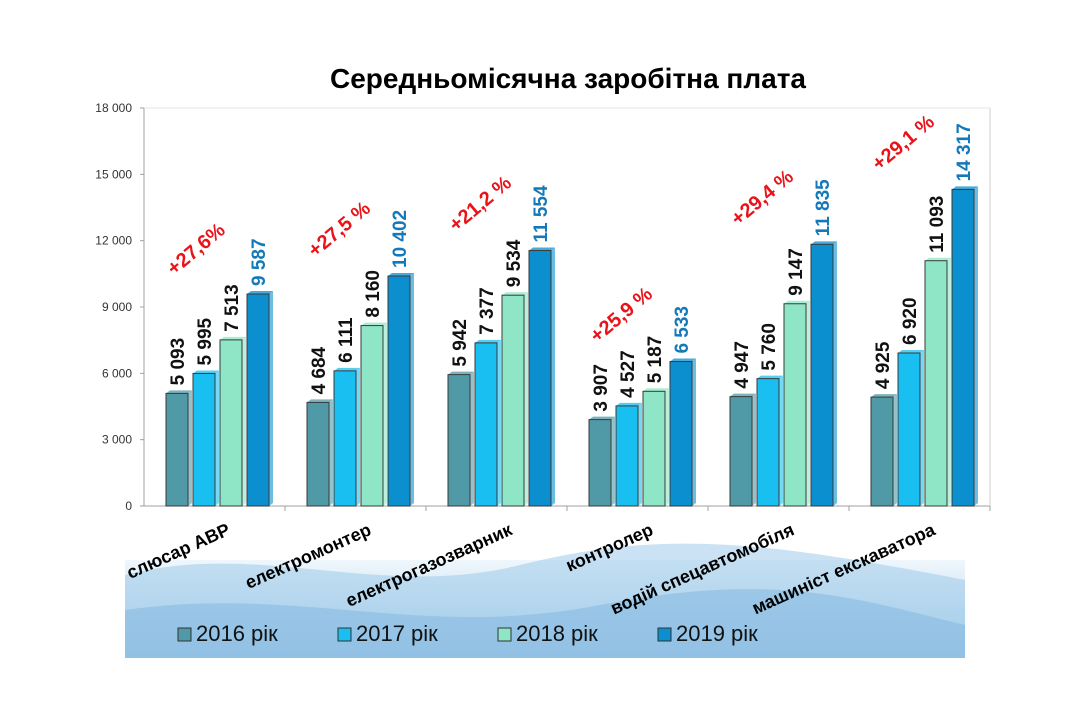  Describe the element at coordinates (400, 239) in the screenshot. I see `data-label: 10 402` at that location.